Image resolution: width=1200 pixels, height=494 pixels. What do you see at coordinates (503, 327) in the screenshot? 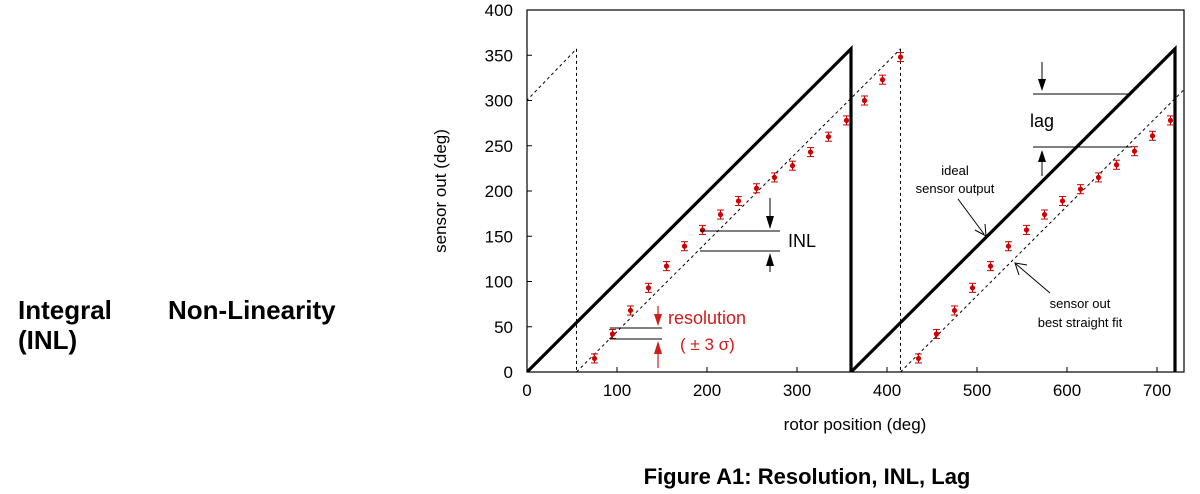
I see `y-tick-label: 50` at bounding box center [503, 327].